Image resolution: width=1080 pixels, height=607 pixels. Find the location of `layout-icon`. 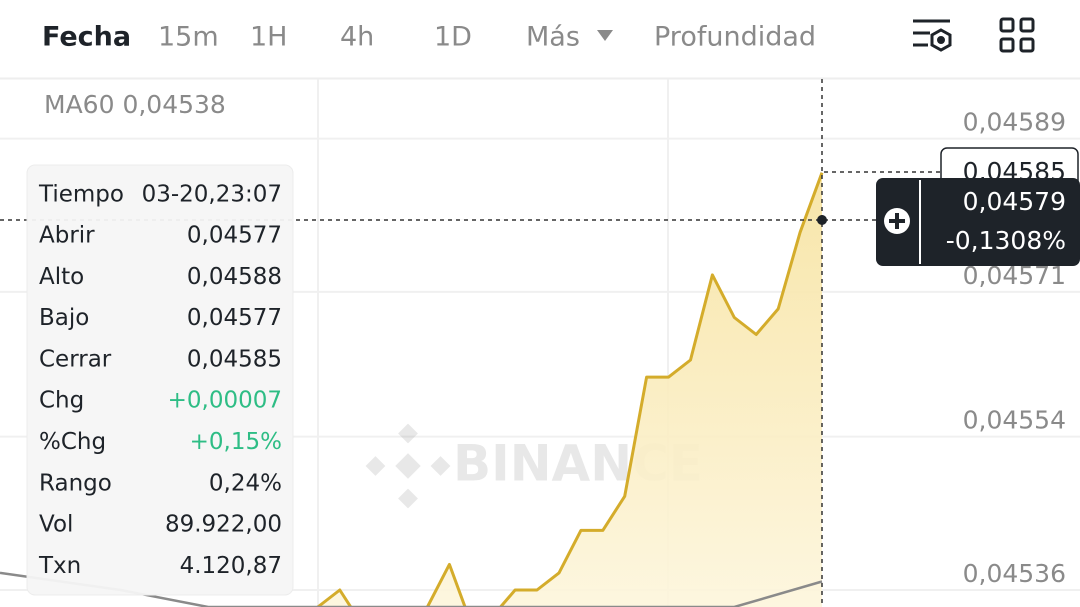

layout-icon is located at coordinates (1017, 35).